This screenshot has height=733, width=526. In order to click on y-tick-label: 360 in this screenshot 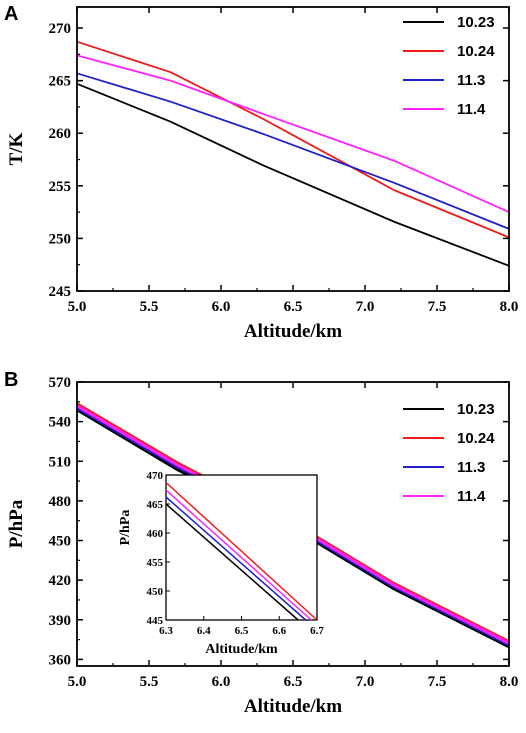, I will do `click(60, 660)`.